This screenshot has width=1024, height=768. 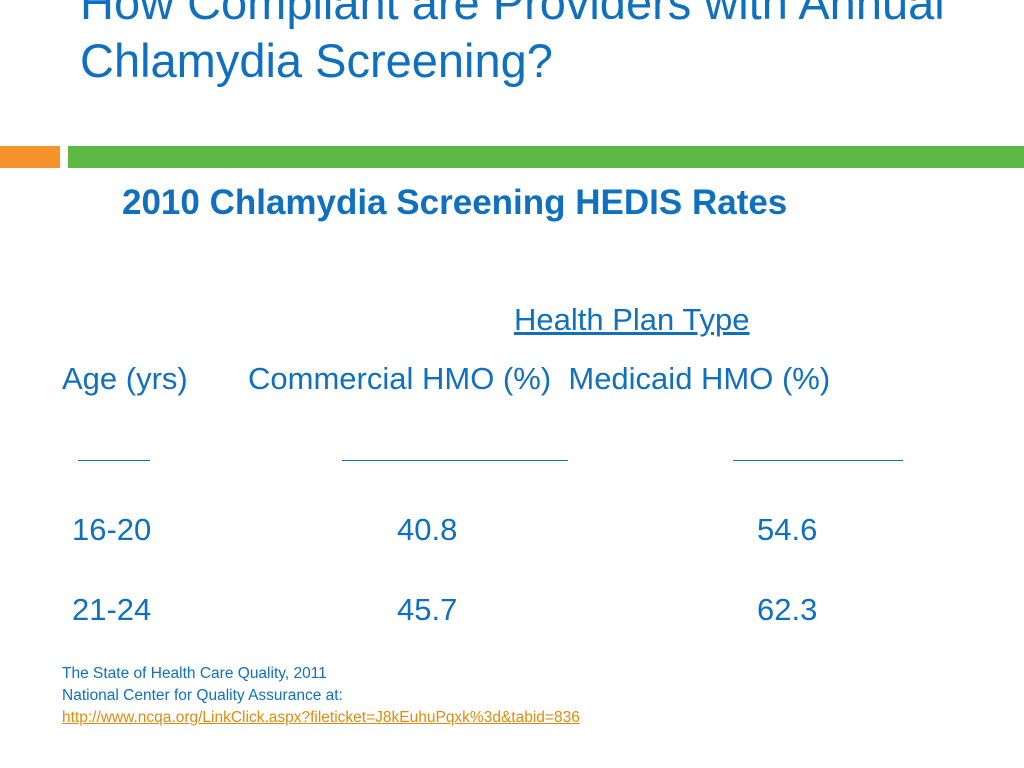 I want to click on commercial-column-rule, so click(x=455, y=460).